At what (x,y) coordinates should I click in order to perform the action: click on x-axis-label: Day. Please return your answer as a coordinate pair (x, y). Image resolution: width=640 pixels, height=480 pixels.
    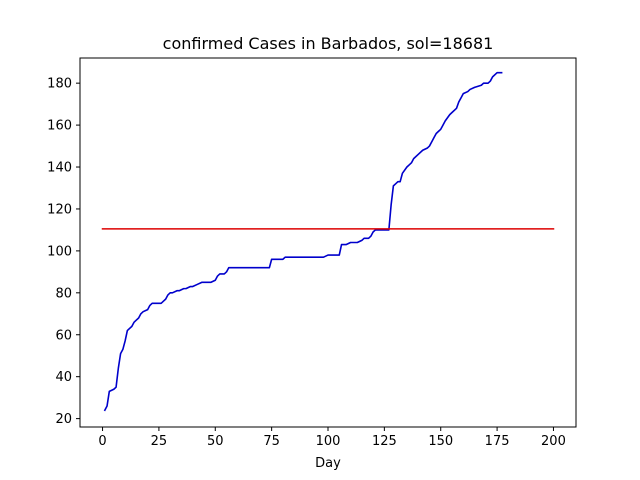
    Looking at the image, I should click on (328, 463).